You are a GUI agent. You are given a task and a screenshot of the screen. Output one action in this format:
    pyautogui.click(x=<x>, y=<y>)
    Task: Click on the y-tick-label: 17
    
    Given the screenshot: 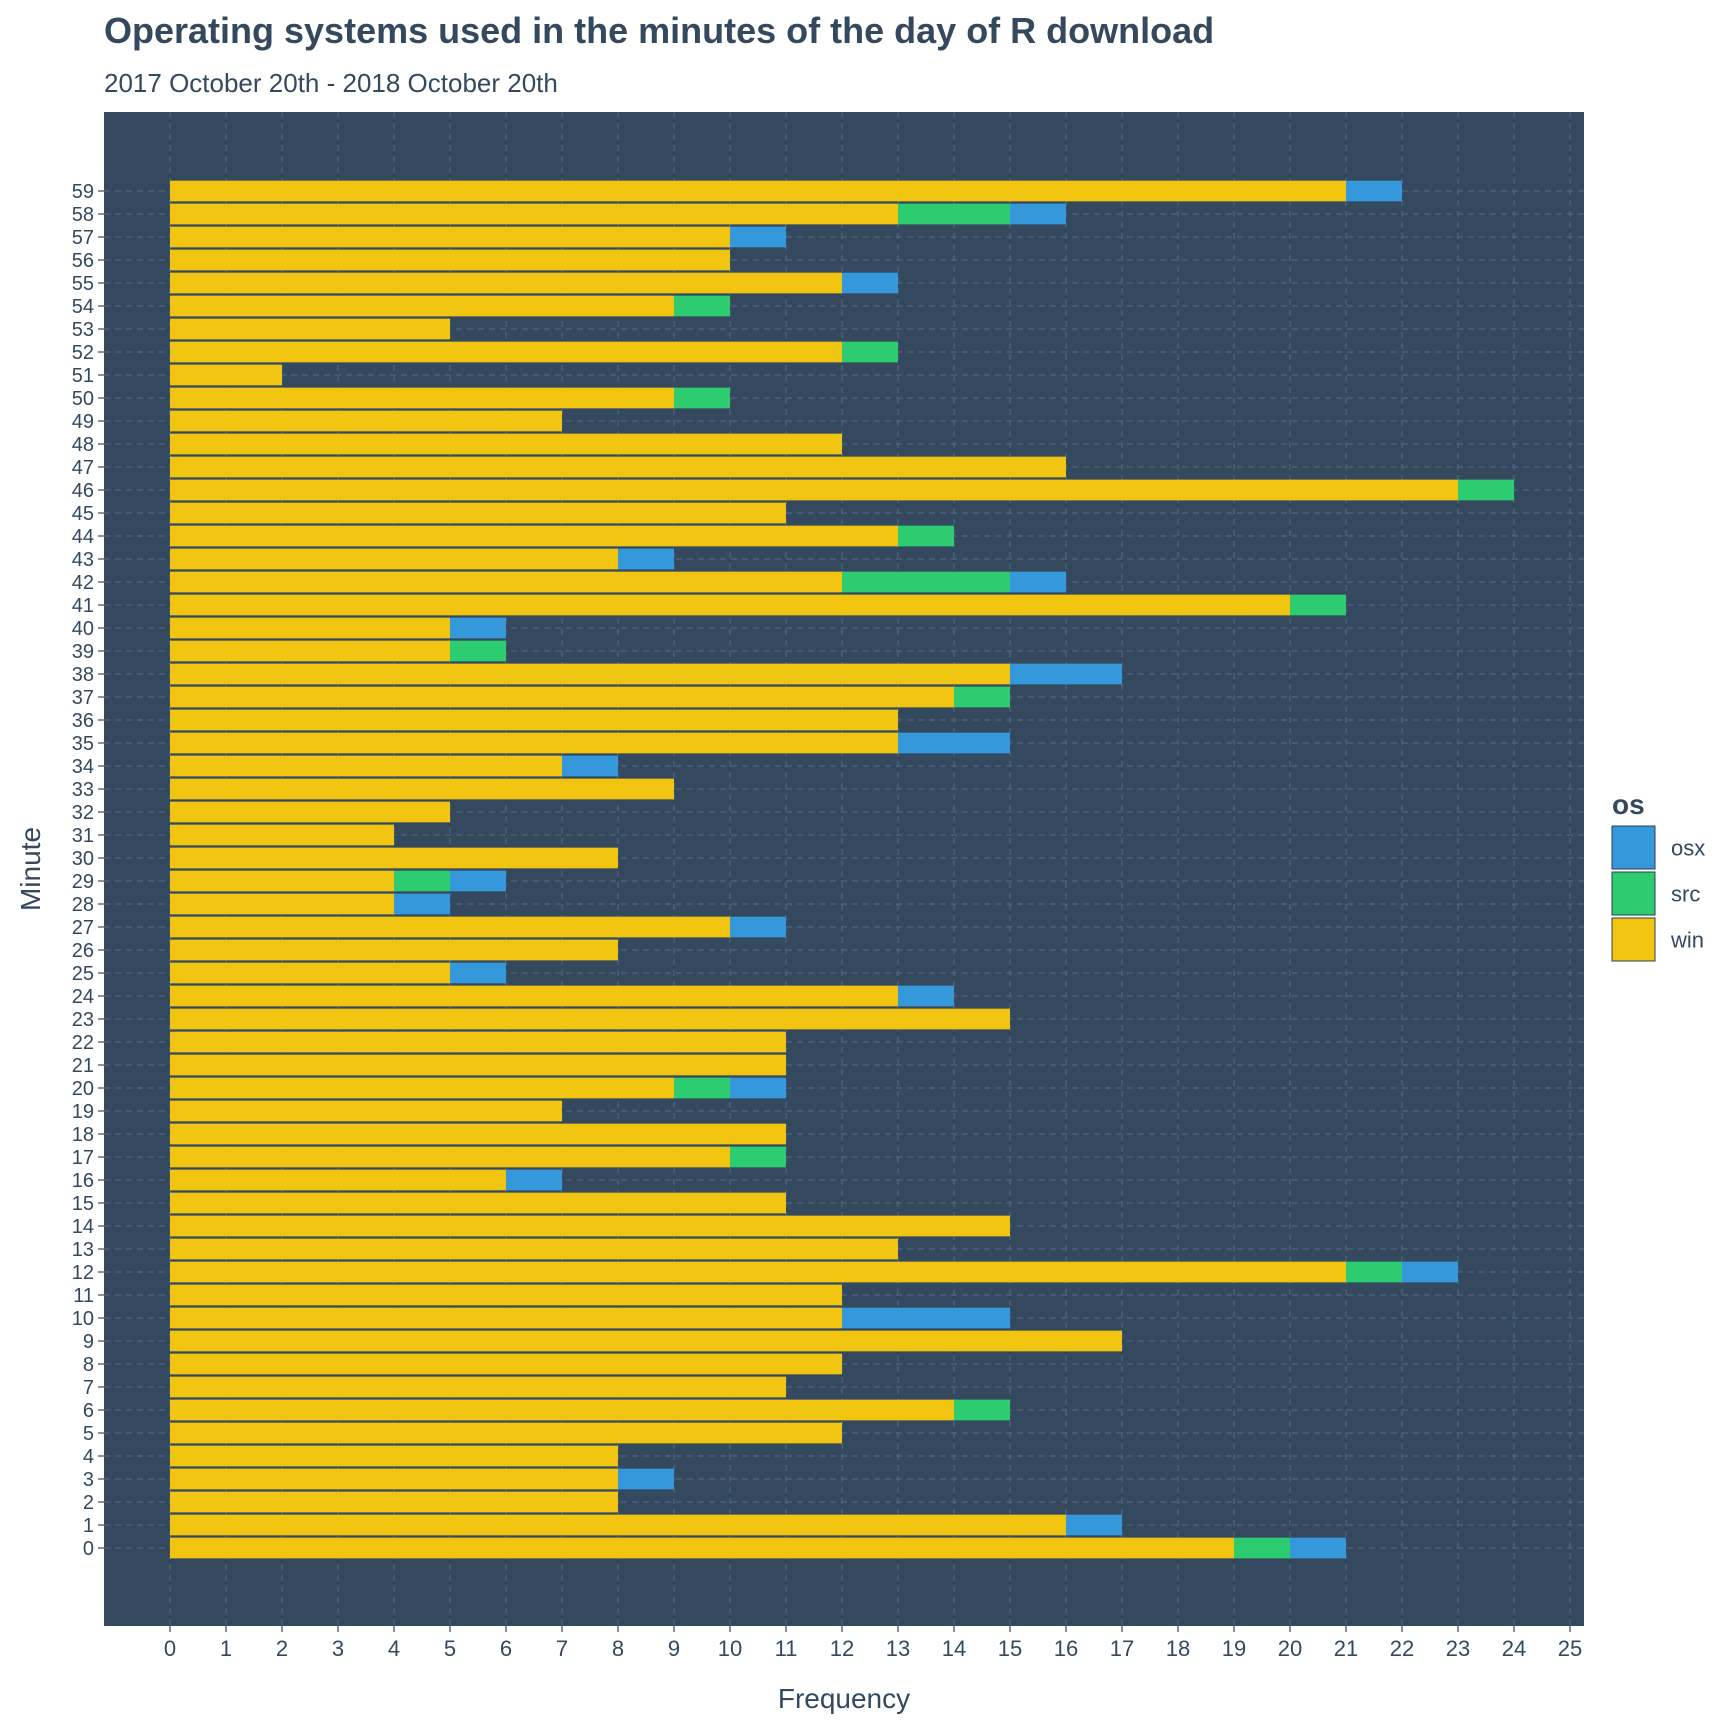 What is the action you would take?
    pyautogui.click(x=83, y=1158)
    